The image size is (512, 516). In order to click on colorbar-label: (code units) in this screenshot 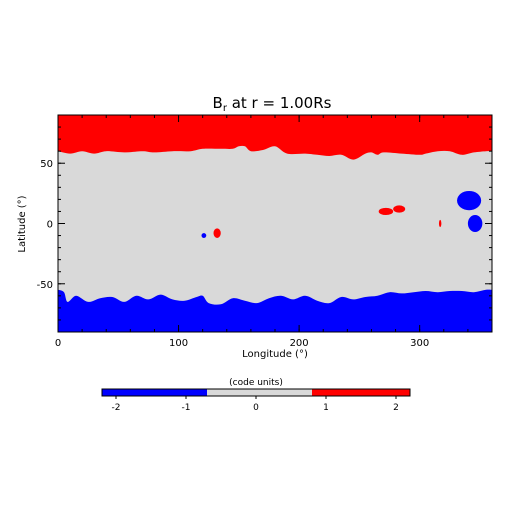, I will do `click(256, 383)`.